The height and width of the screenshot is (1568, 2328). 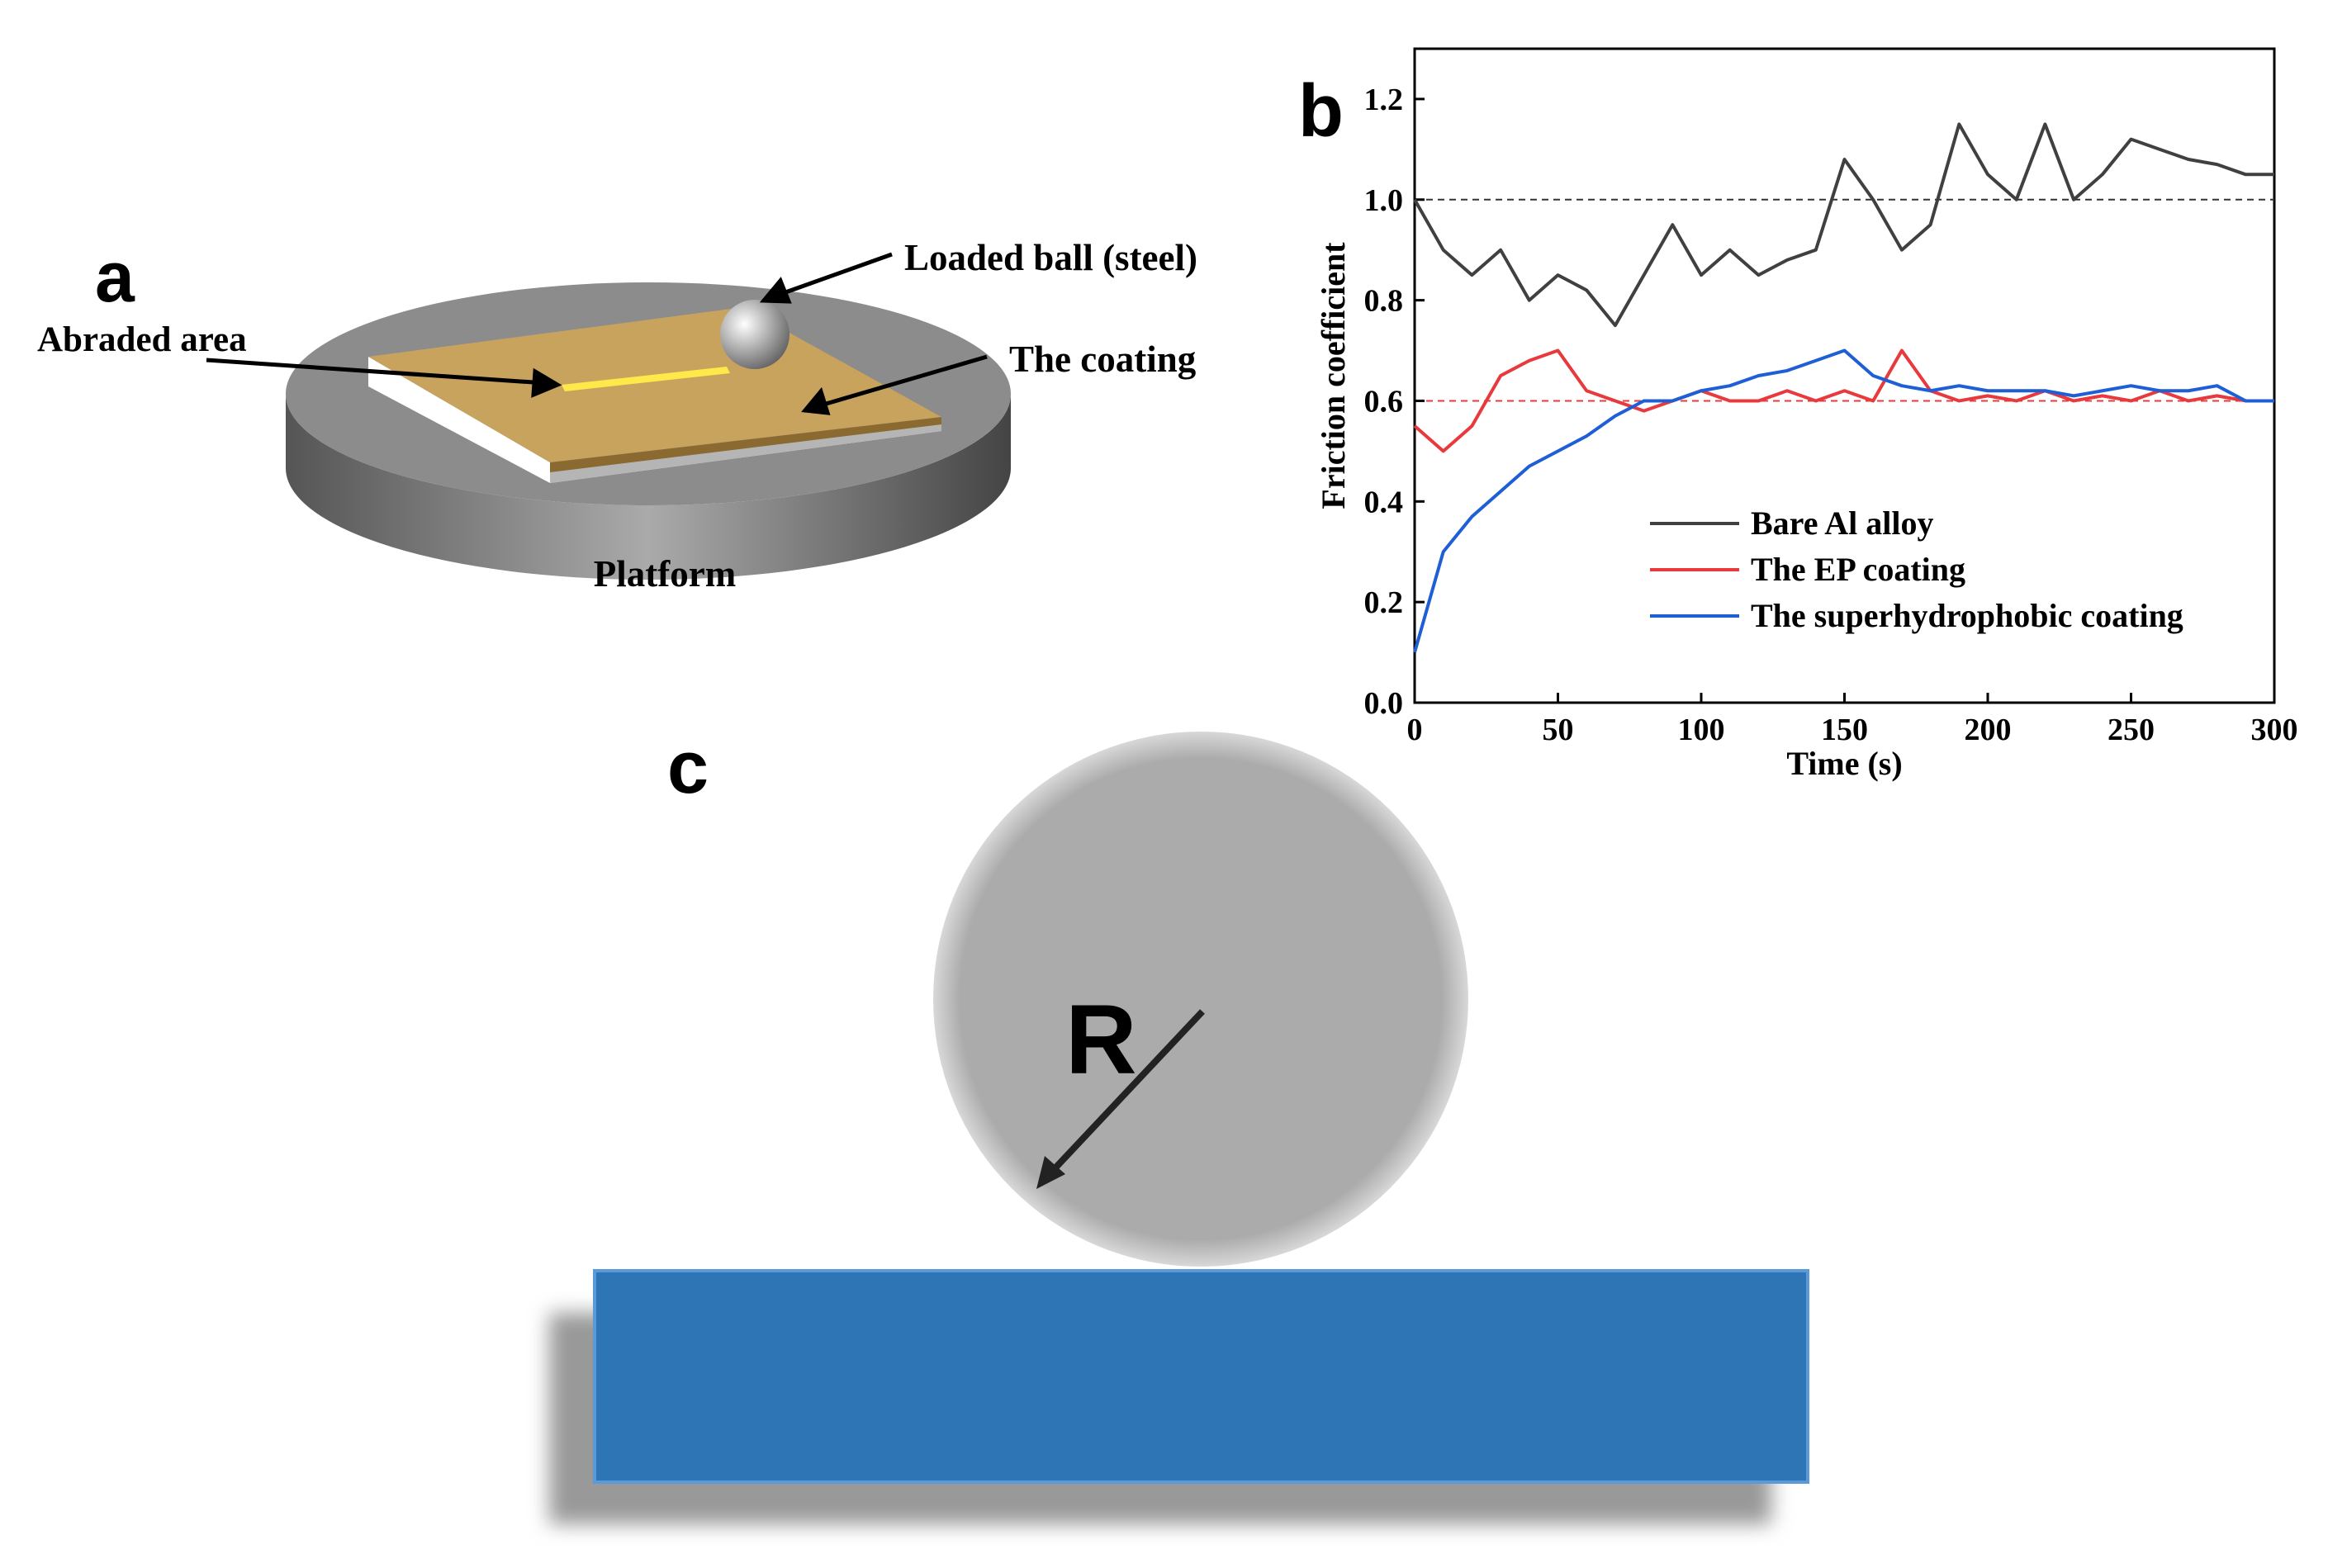 I want to click on substrate-block, so click(x=1201, y=1376).